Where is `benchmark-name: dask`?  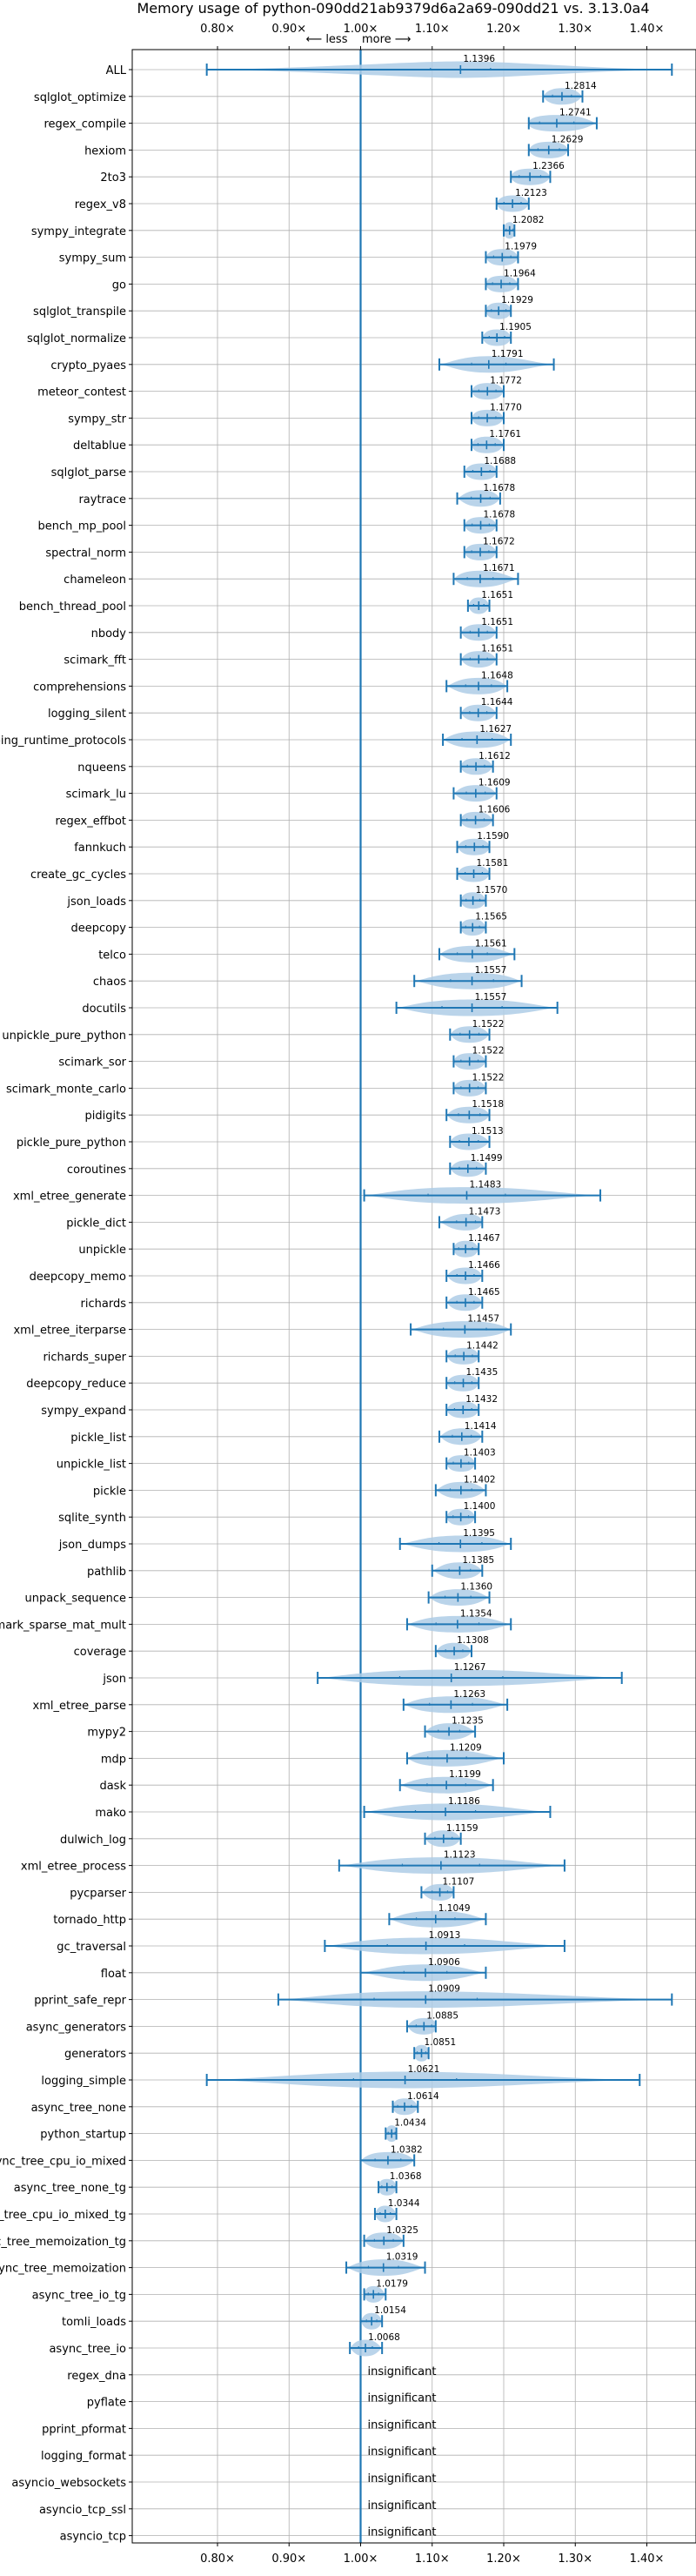 benchmark-name: dask is located at coordinates (112, 1787).